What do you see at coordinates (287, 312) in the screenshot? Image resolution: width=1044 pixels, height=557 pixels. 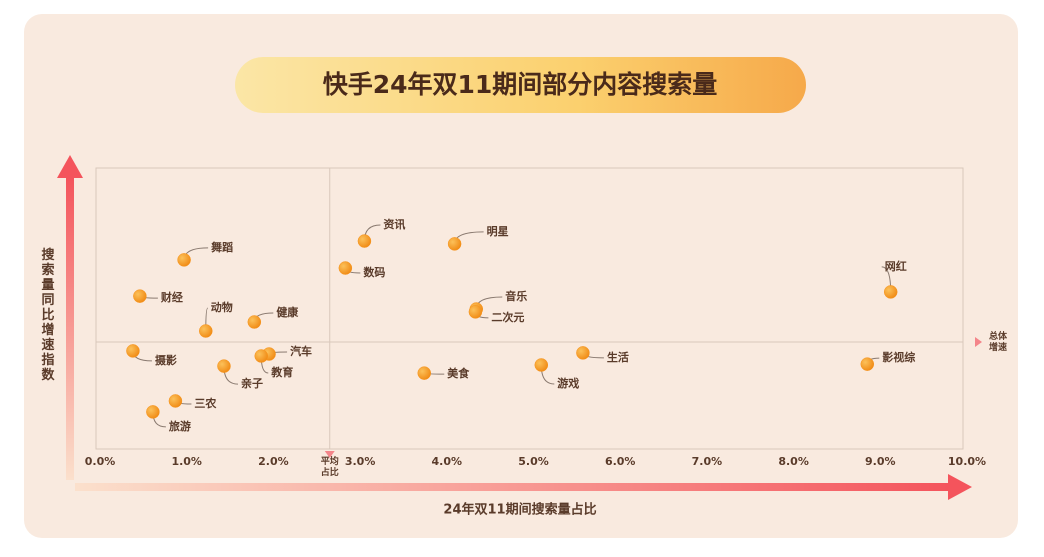 I see `point-label: 健康` at bounding box center [287, 312].